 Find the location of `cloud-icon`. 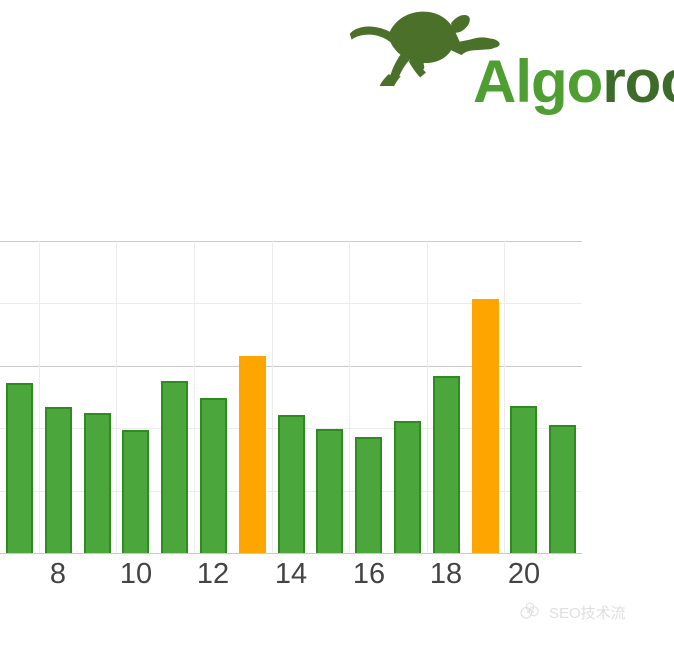

cloud-icon is located at coordinates (530, 612).